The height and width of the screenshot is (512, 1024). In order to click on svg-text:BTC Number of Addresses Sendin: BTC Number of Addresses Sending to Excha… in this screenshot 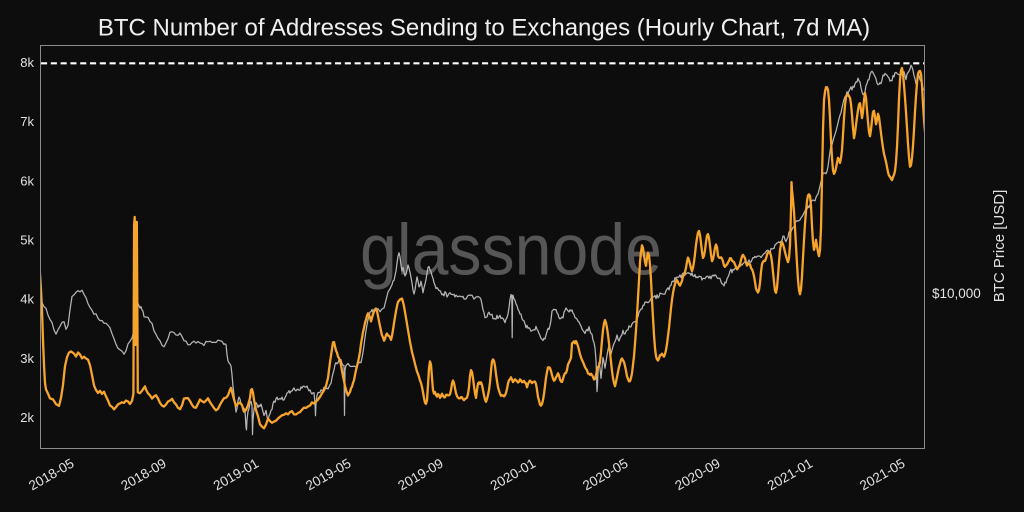, I will do `click(484, 28)`.